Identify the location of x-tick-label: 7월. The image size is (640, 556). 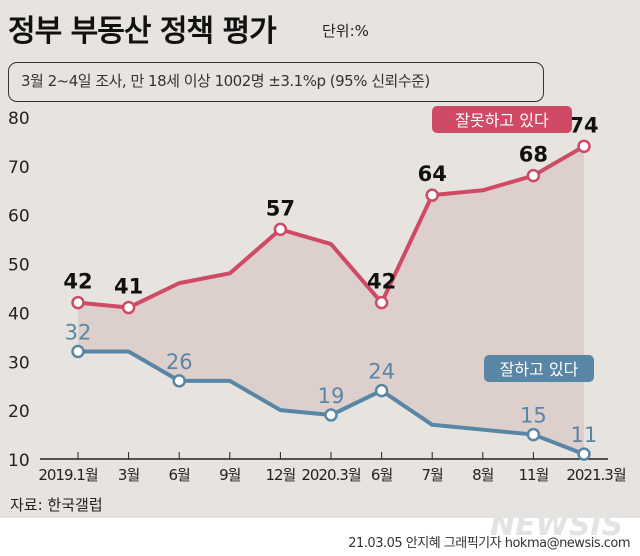
(433, 475).